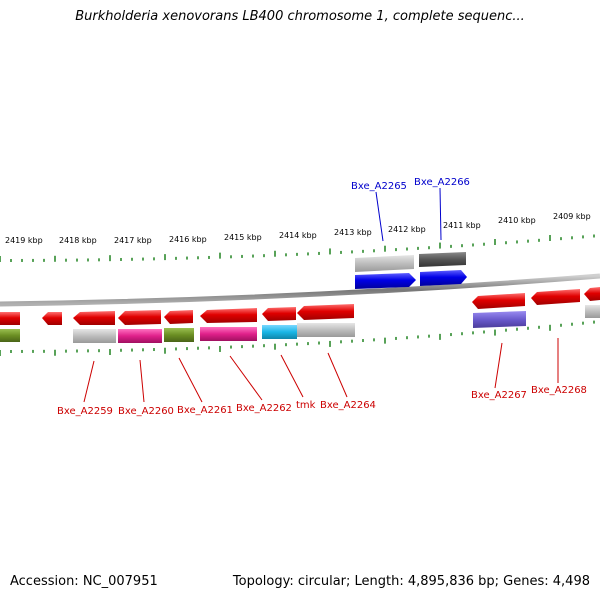 The height and width of the screenshot is (600, 600). I want to click on tick-label: 2409 kbp, so click(572, 216).